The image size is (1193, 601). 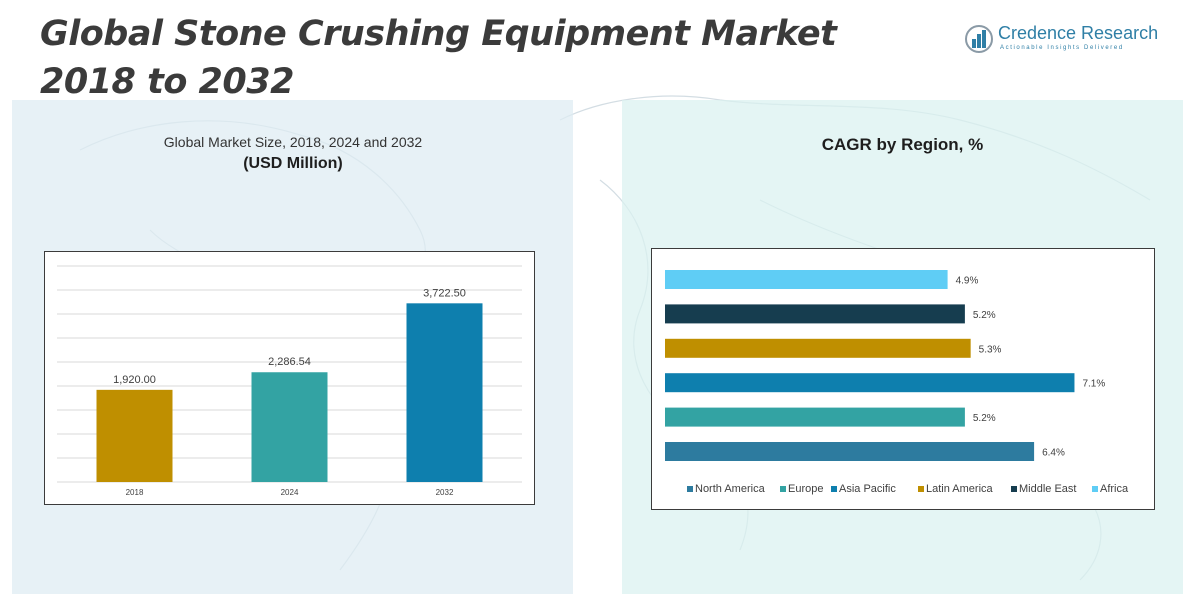 I want to click on data-label-2018: 1,920.00, so click(x=134, y=380).